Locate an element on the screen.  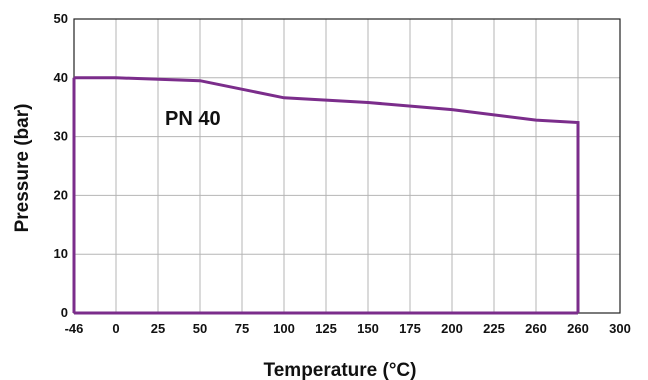
x-tick-label: -46 is located at coordinates (74, 328).